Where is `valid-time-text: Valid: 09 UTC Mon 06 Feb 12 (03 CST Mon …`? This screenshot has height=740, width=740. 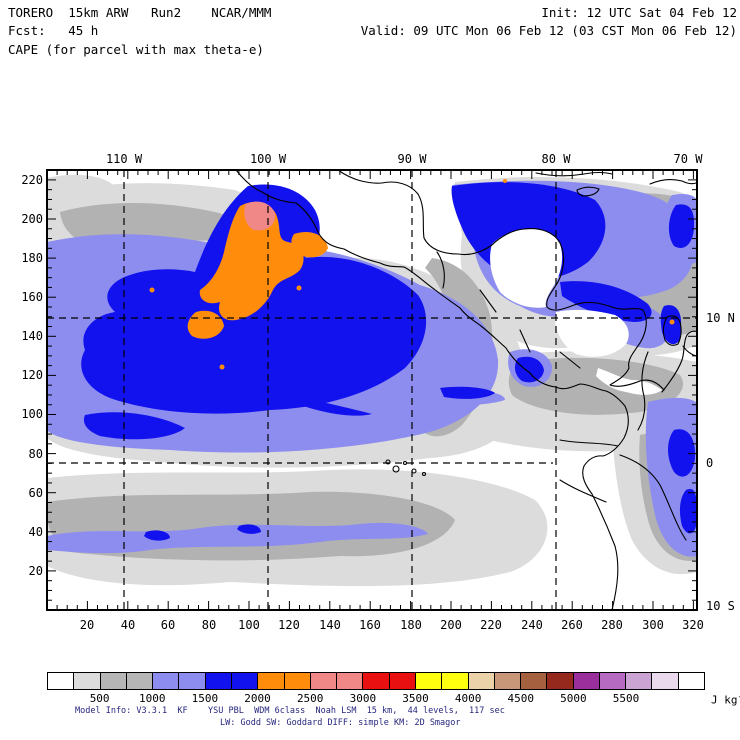
valid-time-text: Valid: 09 UTC Mon 06 Feb 12 (03 CST Mon … is located at coordinates (548, 30).